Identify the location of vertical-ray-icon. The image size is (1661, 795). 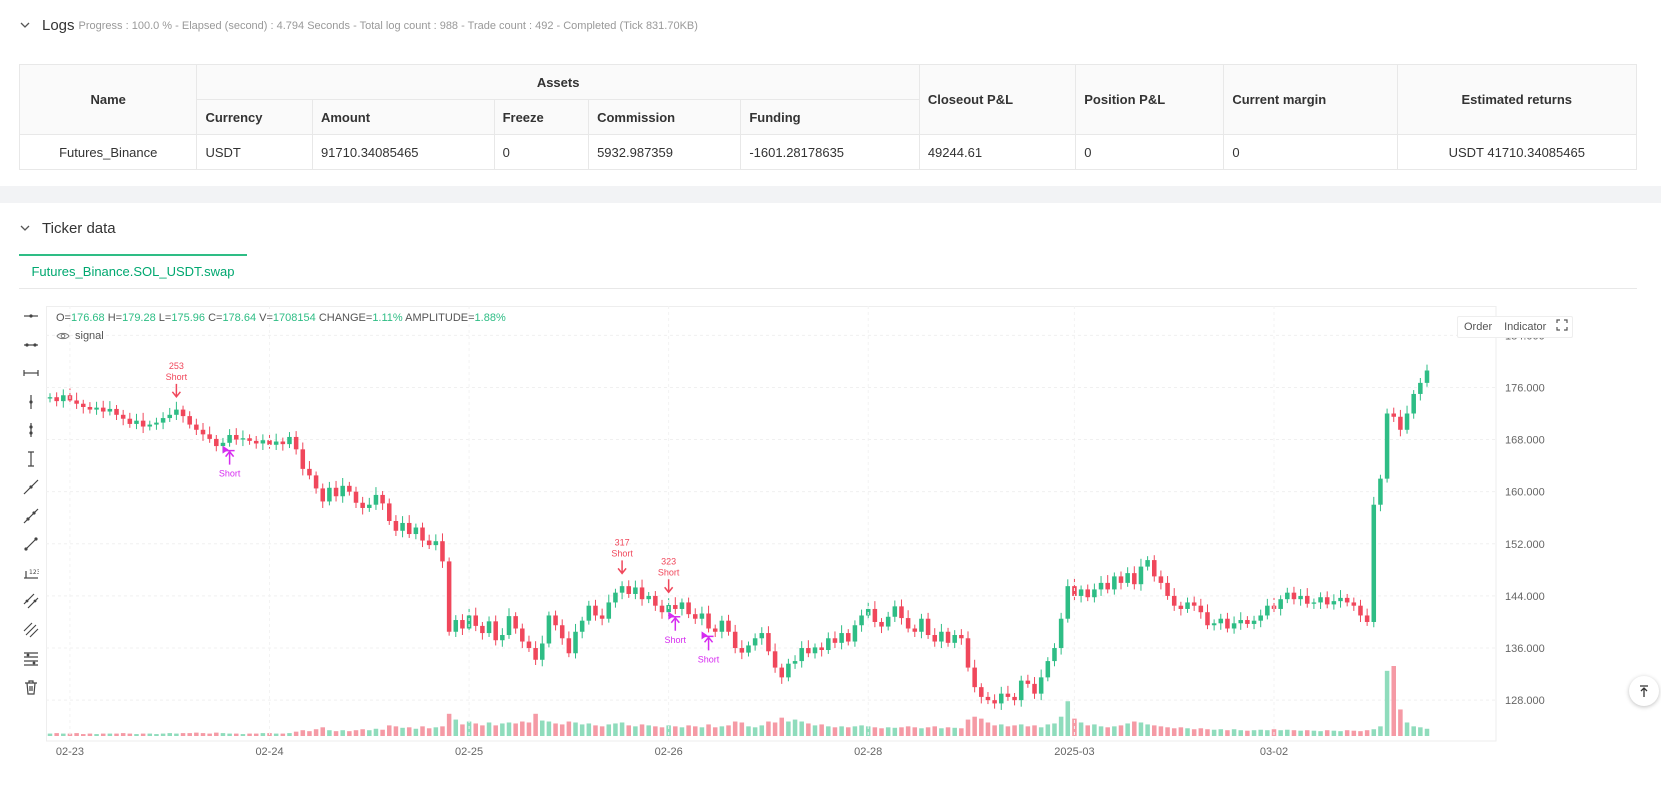
(31, 459).